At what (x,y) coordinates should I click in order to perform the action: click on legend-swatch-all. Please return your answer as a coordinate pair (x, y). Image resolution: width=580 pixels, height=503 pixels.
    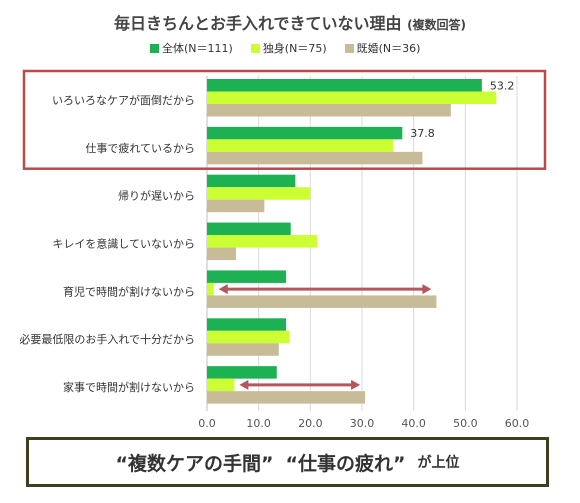
    Looking at the image, I should click on (154, 48).